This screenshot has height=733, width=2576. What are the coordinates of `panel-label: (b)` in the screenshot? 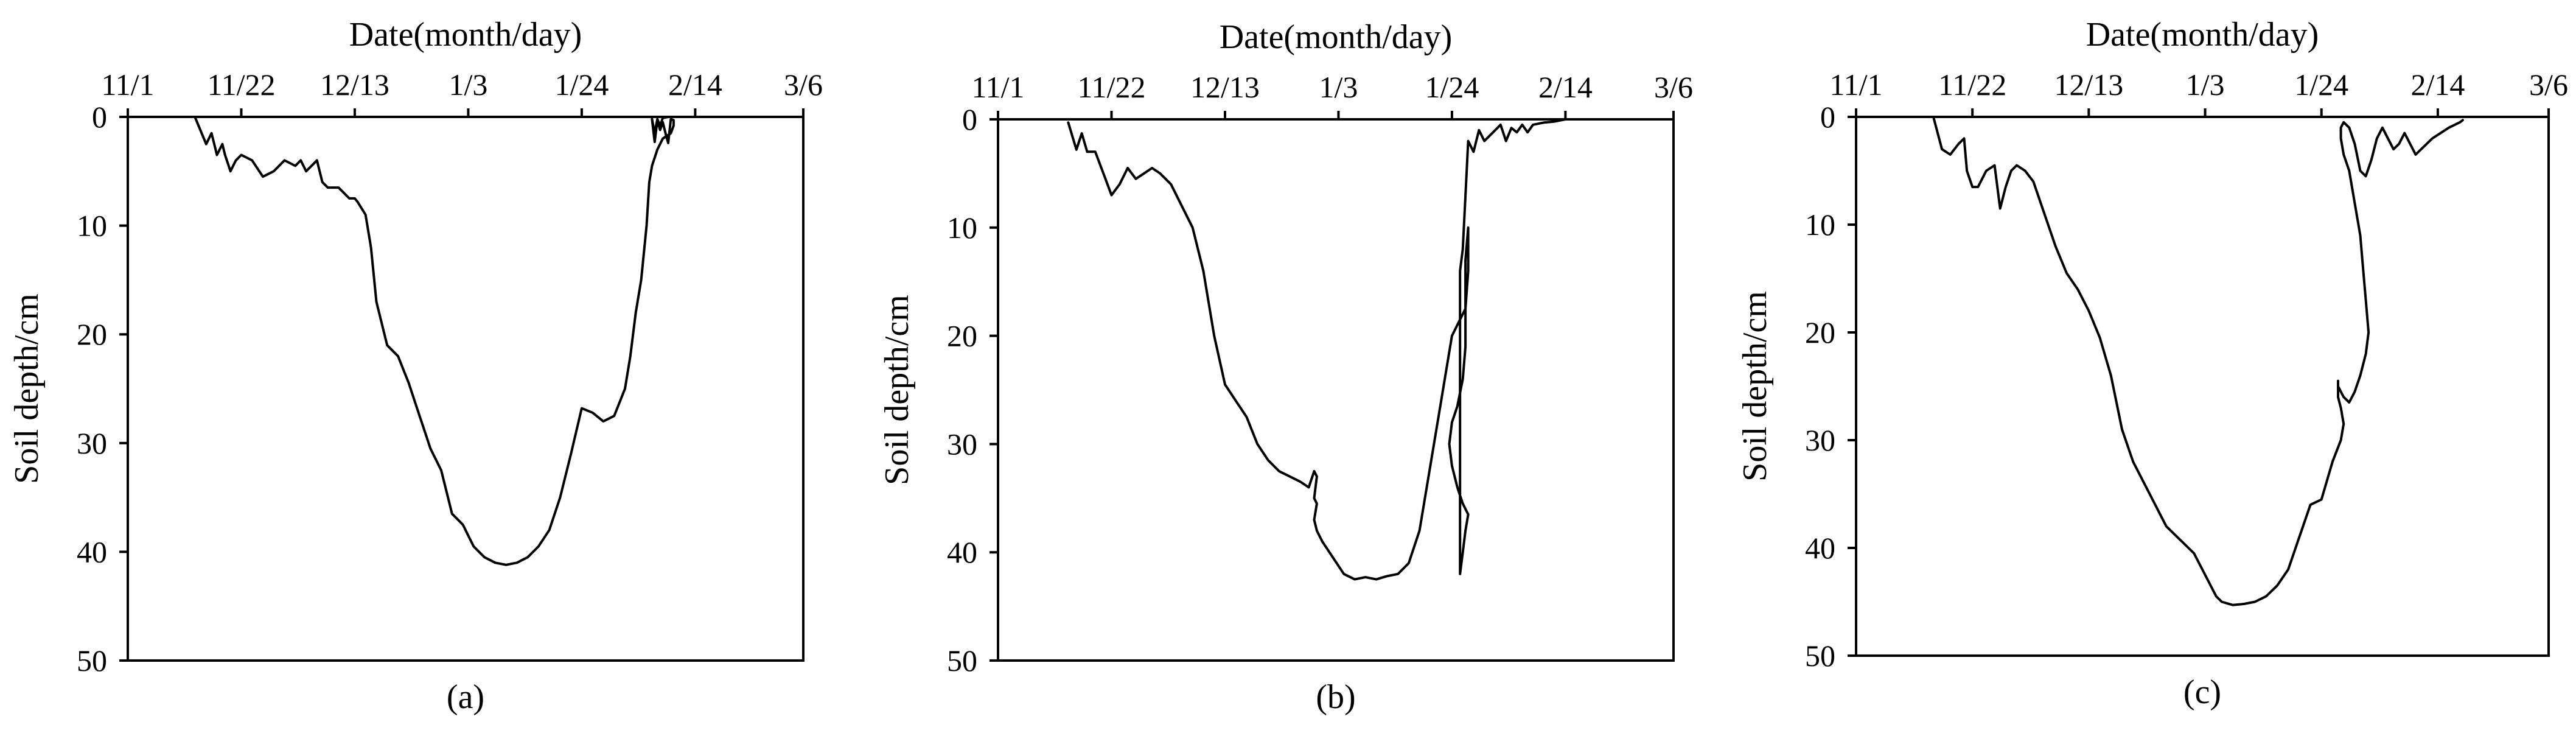 It's located at (1335, 697).